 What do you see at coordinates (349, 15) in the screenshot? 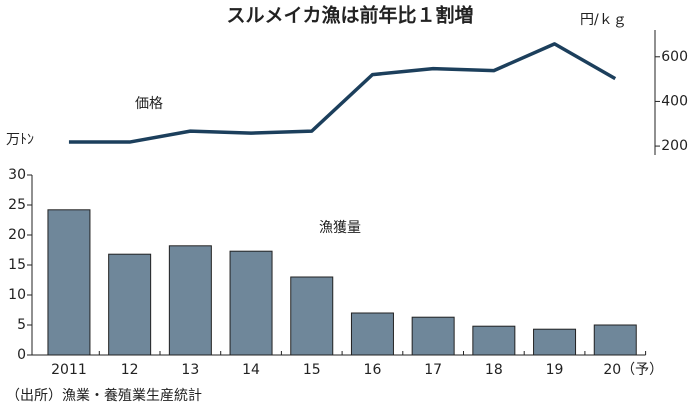
I see `chart-title: スルメイカ漁は前年比１割増` at bounding box center [349, 15].